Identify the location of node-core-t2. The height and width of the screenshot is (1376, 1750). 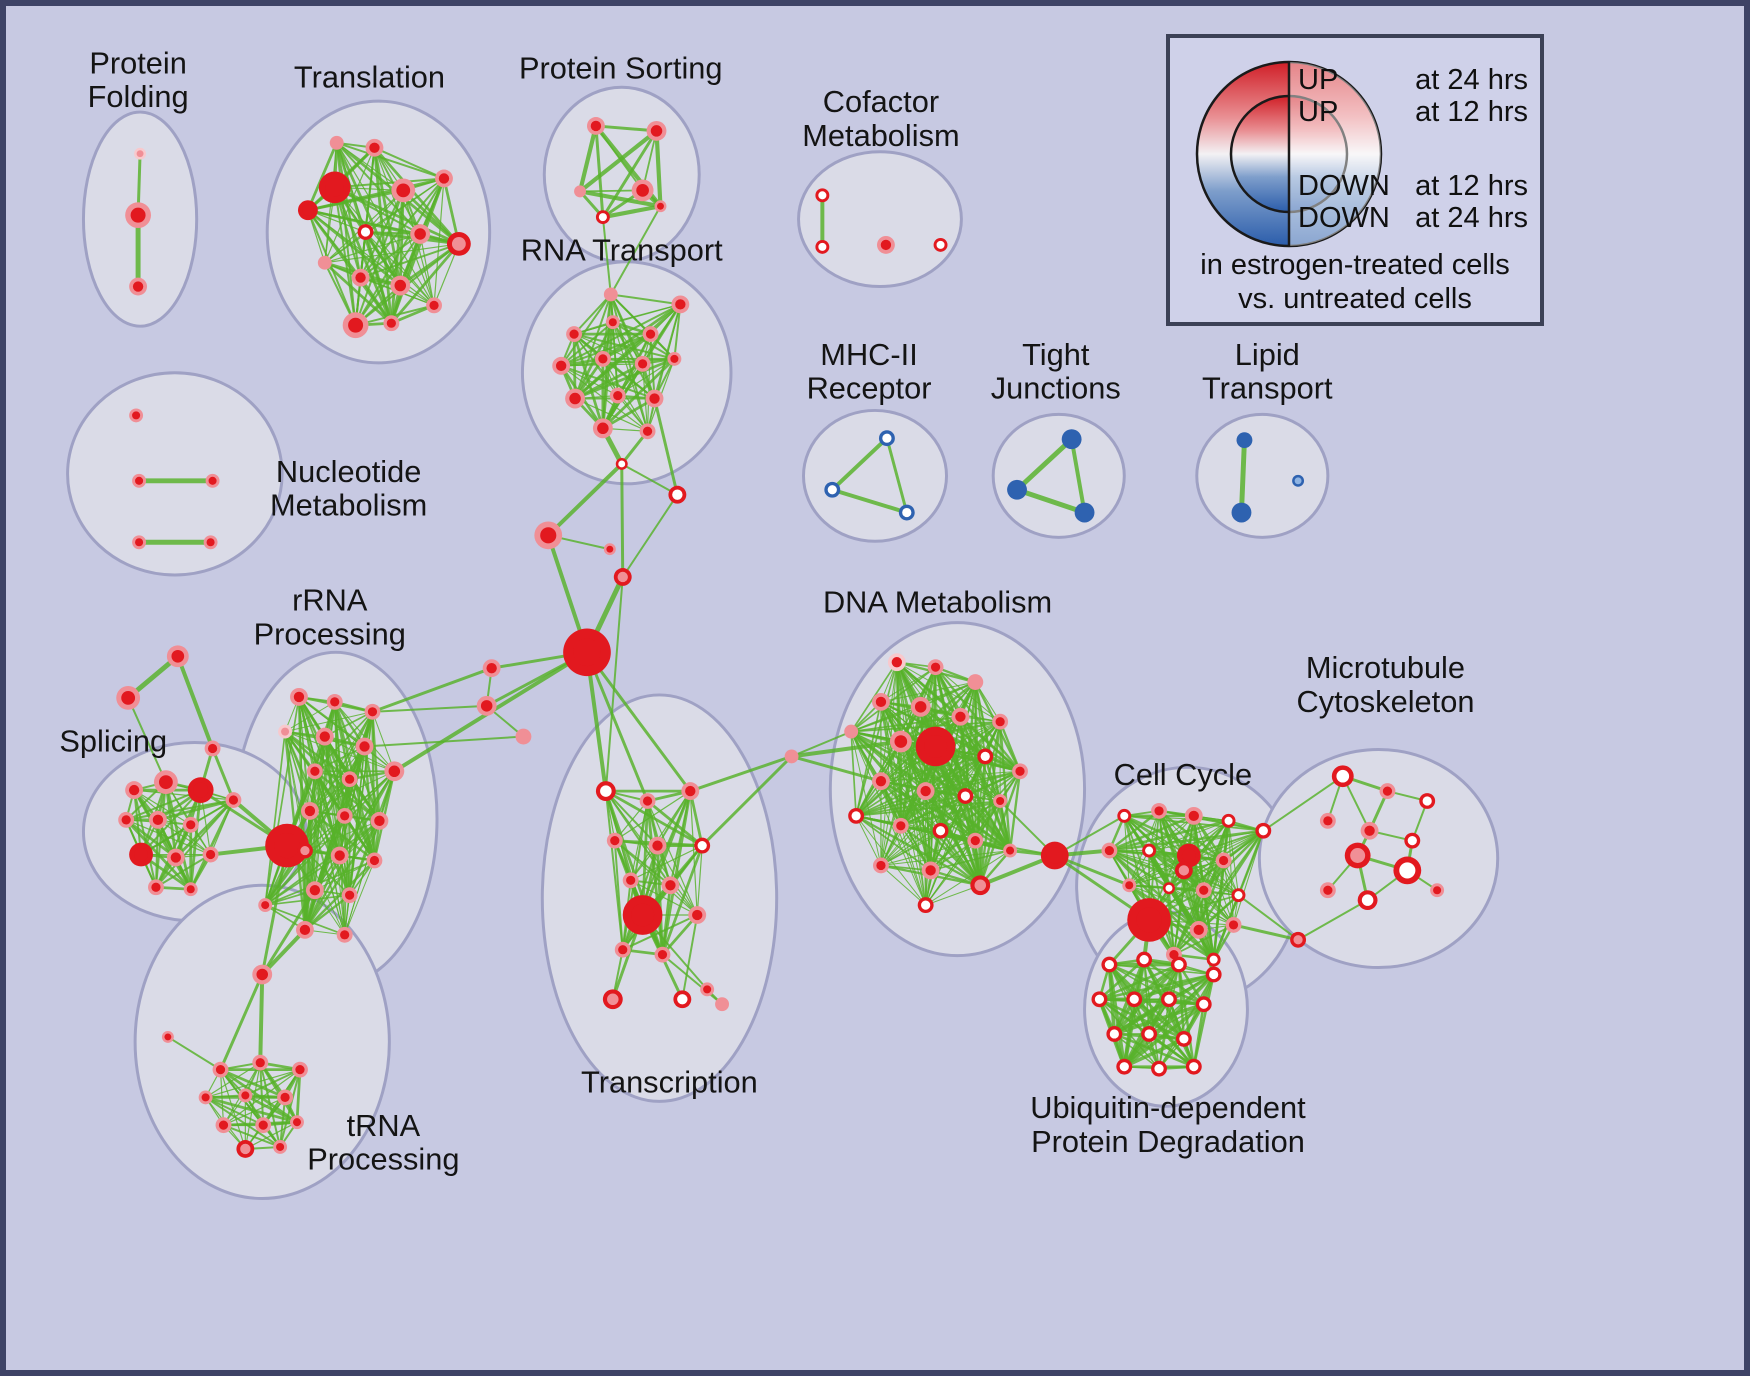
(374, 147).